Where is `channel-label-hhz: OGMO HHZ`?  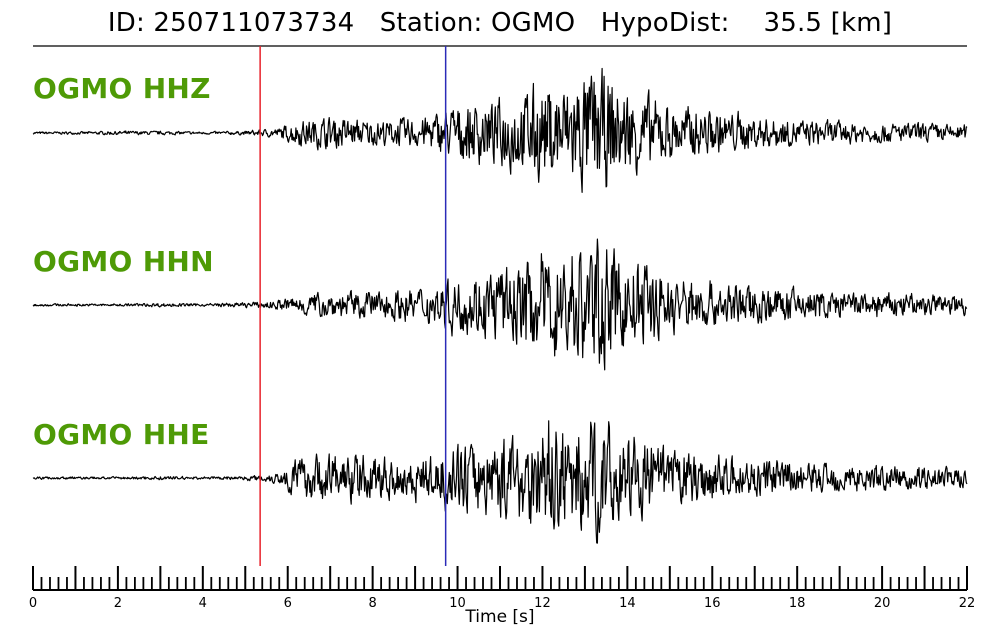 channel-label-hhz: OGMO HHZ is located at coordinates (122, 88).